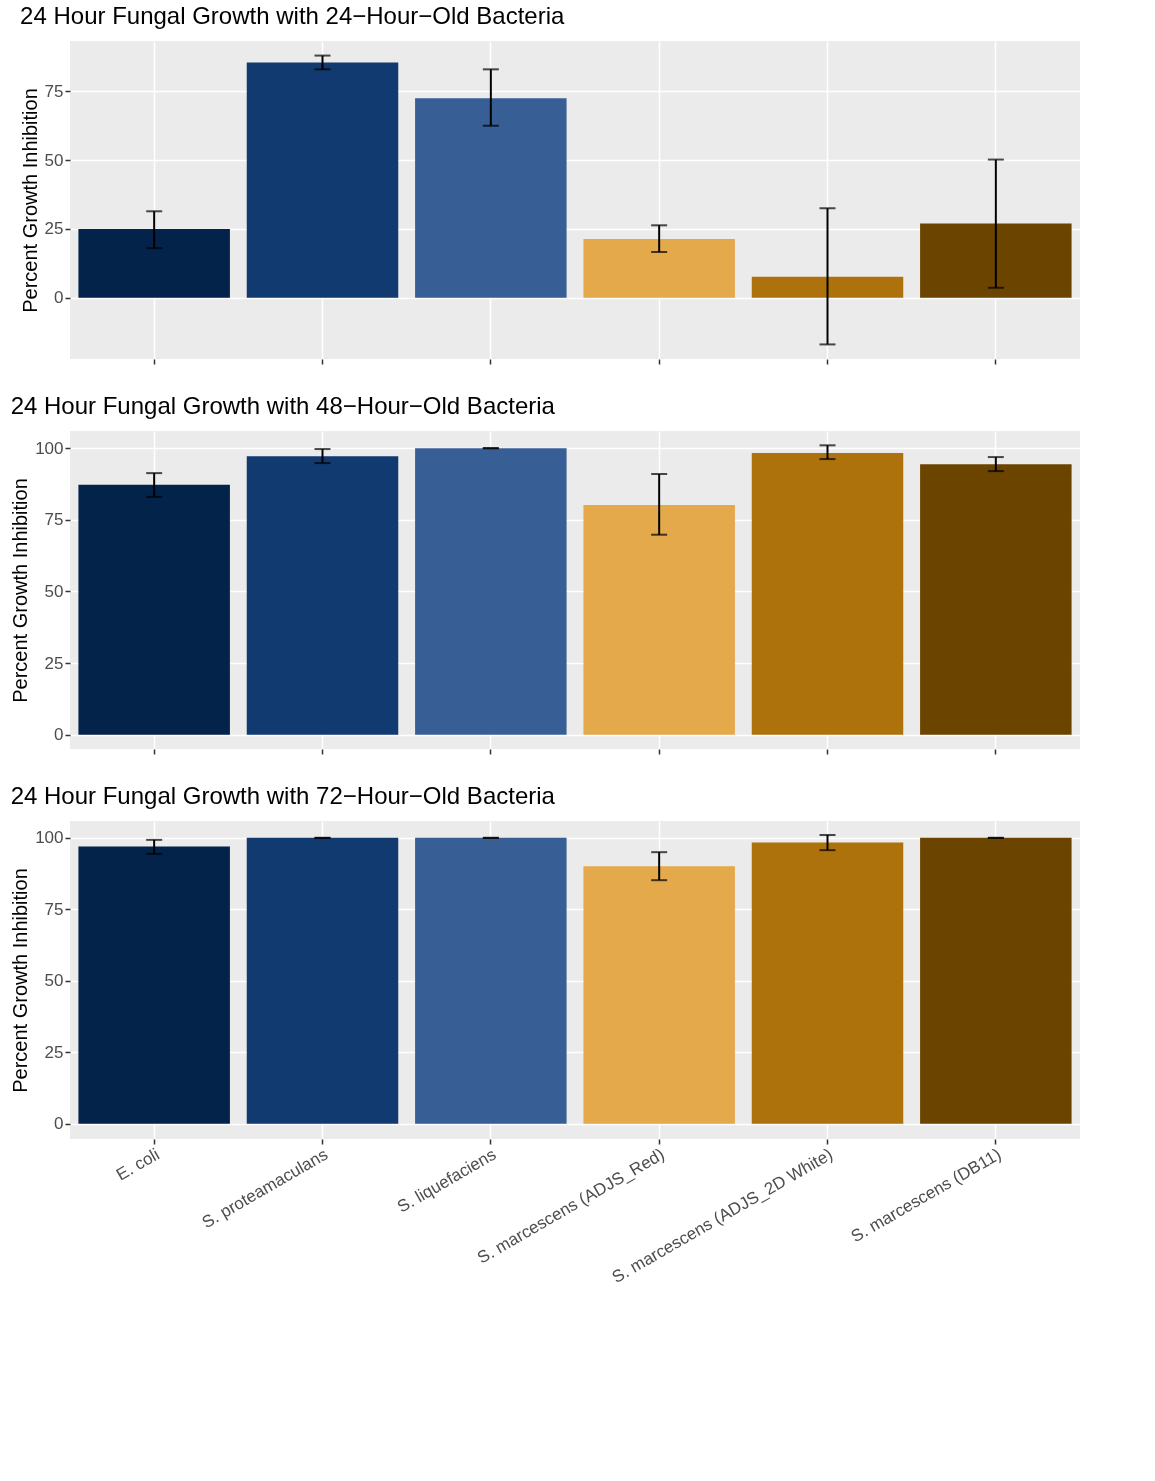 This screenshot has height=1481, width=1155. I want to click on chart-title: 24 Hour Fungal Growth with 24−Hour−Old Bacteria, so click(293, 15).